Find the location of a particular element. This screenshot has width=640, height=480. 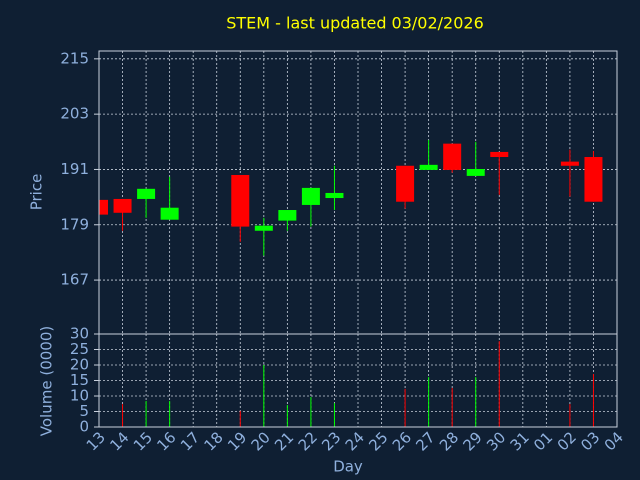

x-tick-label: 01 is located at coordinates (543, 441).